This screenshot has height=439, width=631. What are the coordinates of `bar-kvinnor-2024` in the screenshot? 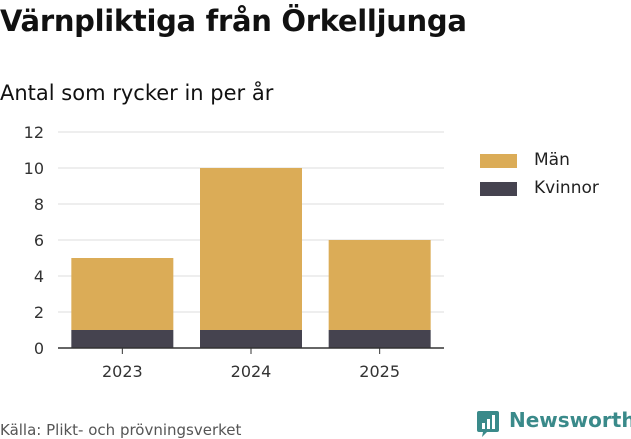 It's located at (251, 339).